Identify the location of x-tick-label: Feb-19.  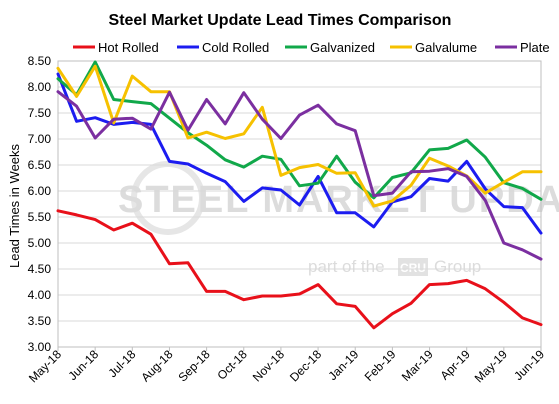
(380, 365).